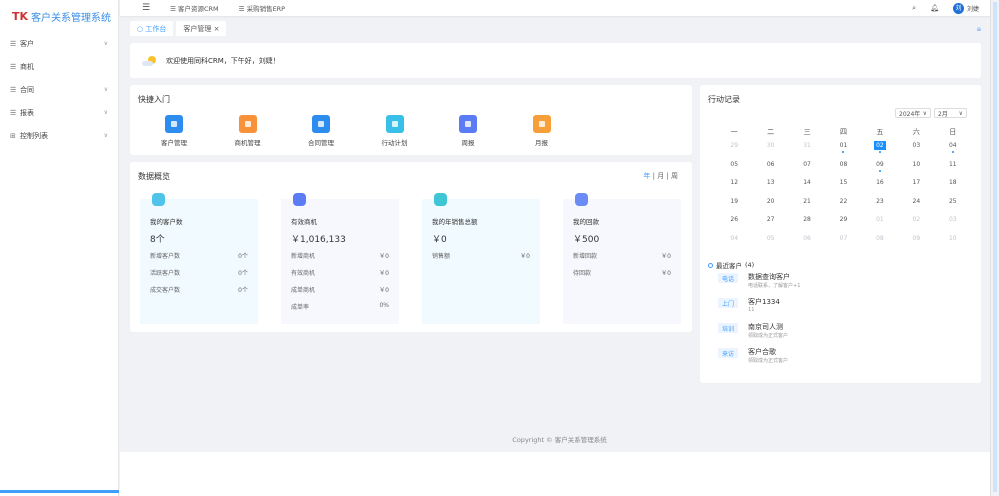 The width and height of the screenshot is (999, 496). What do you see at coordinates (154, 99) in the screenshot?
I see `quick-entry-title: 快捷入门` at bounding box center [154, 99].